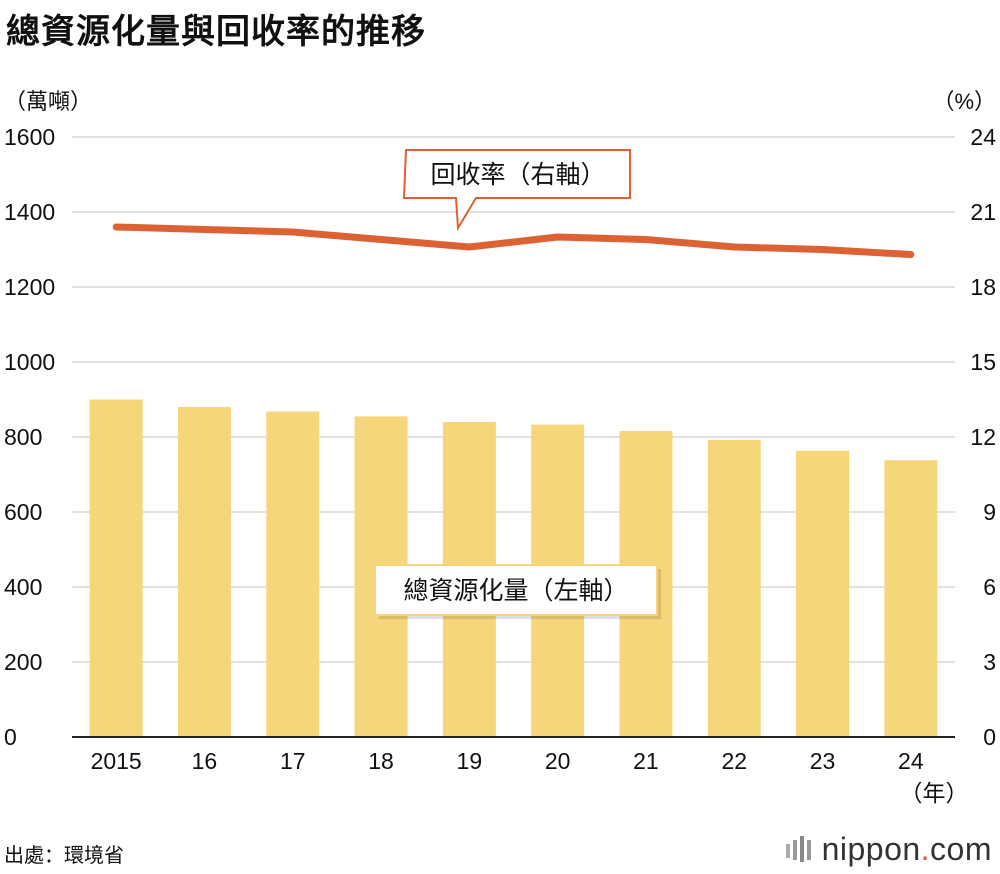 This screenshot has height=874, width=1000. Describe the element at coordinates (64, 855) in the screenshot. I see `source-note: 出處：環境省` at that location.